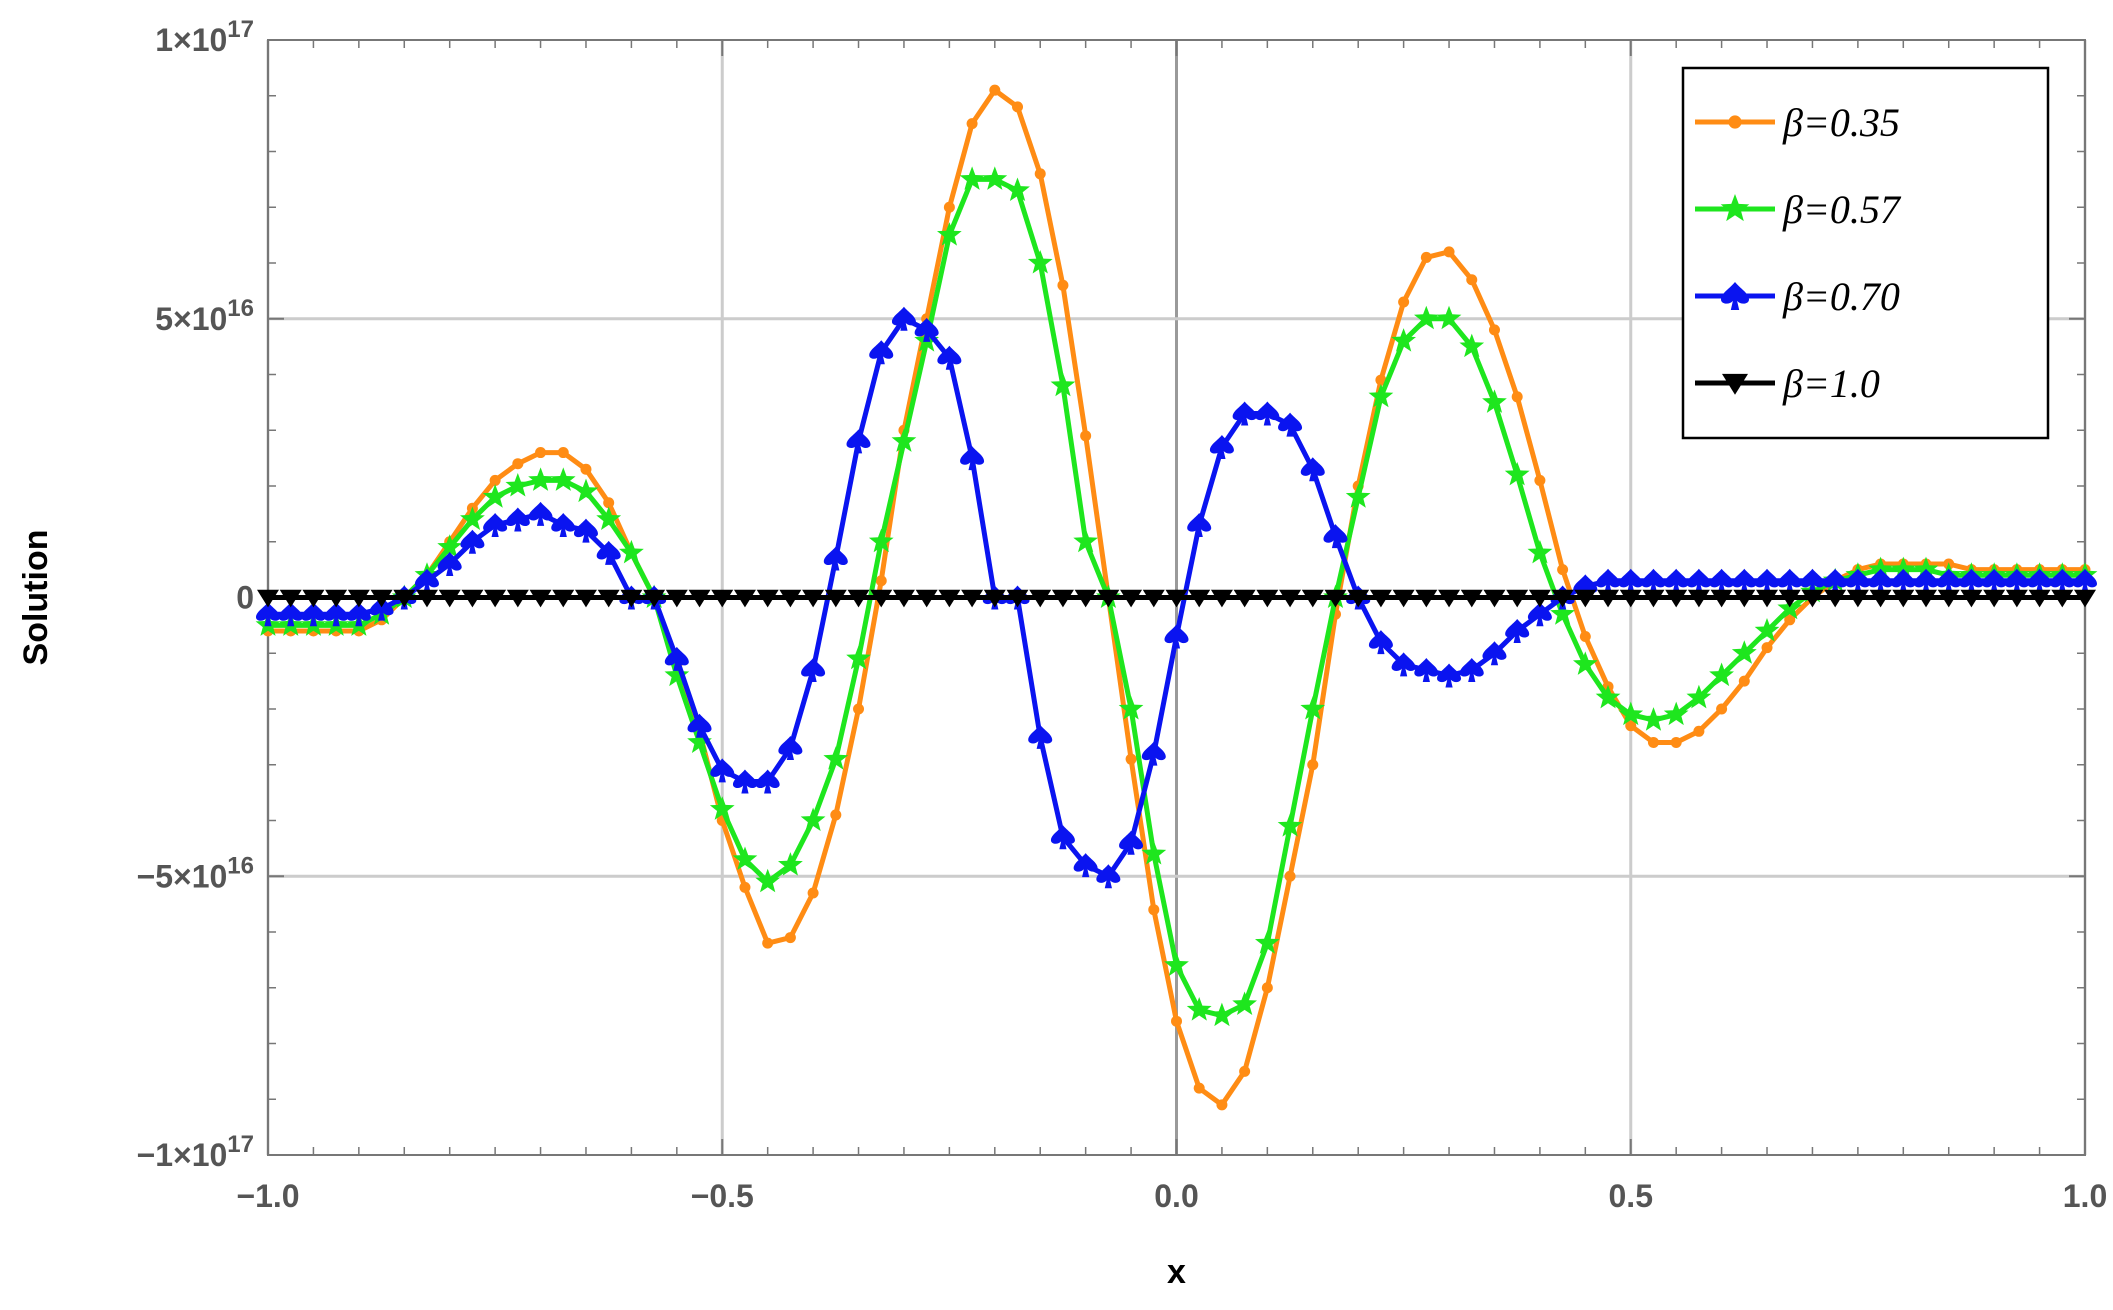  What do you see at coordinates (195, 1152) in the screenshot?
I see `y-tick-label: −1×10¹⁷` at bounding box center [195, 1152].